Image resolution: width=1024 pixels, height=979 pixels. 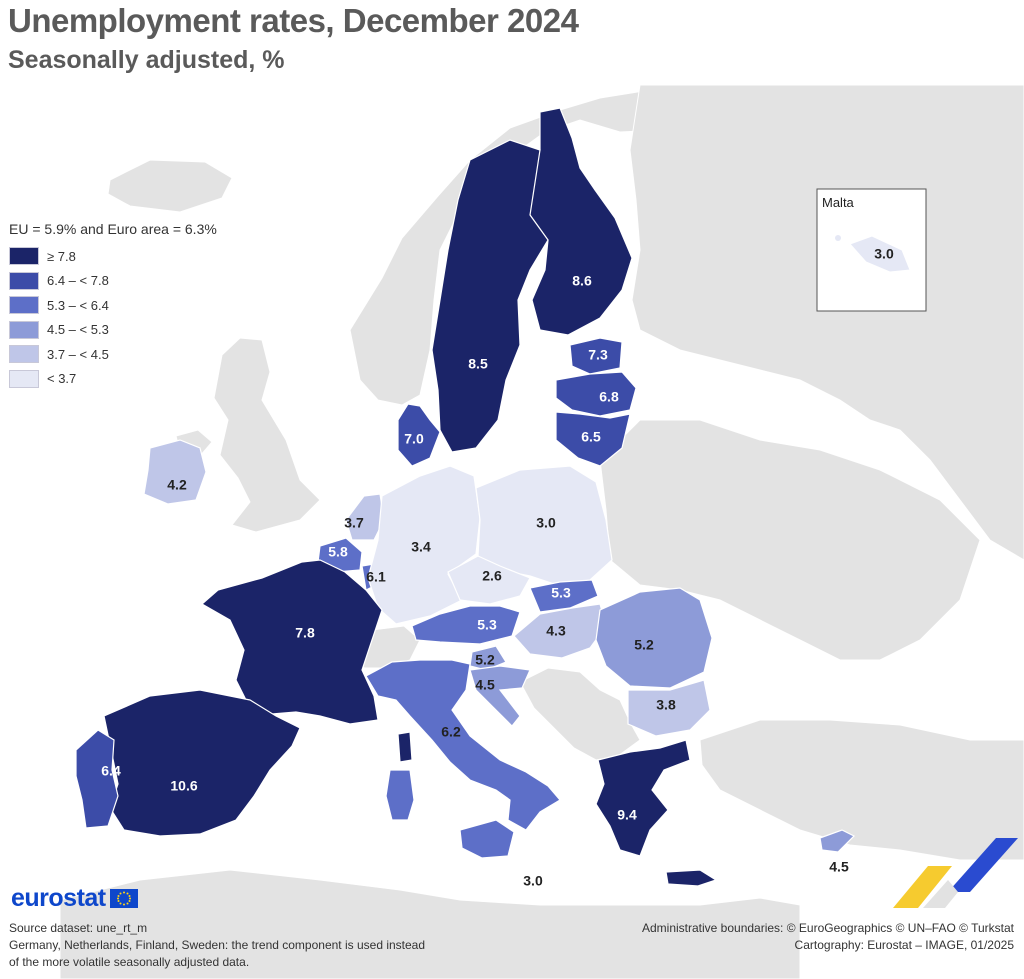 I want to click on value-label-sweden: 8.5, so click(x=478, y=364).